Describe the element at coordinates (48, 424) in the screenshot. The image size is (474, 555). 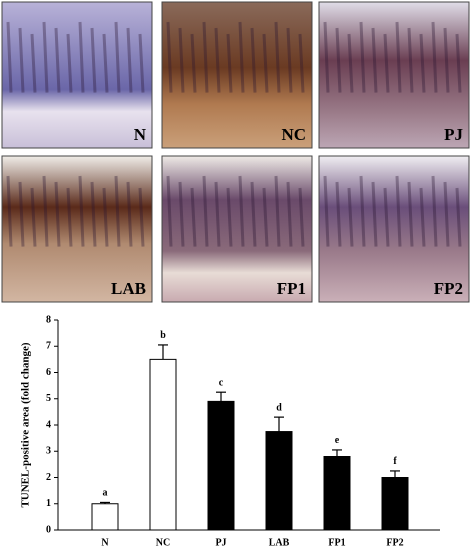
I see `y-tick-label: 4` at that location.